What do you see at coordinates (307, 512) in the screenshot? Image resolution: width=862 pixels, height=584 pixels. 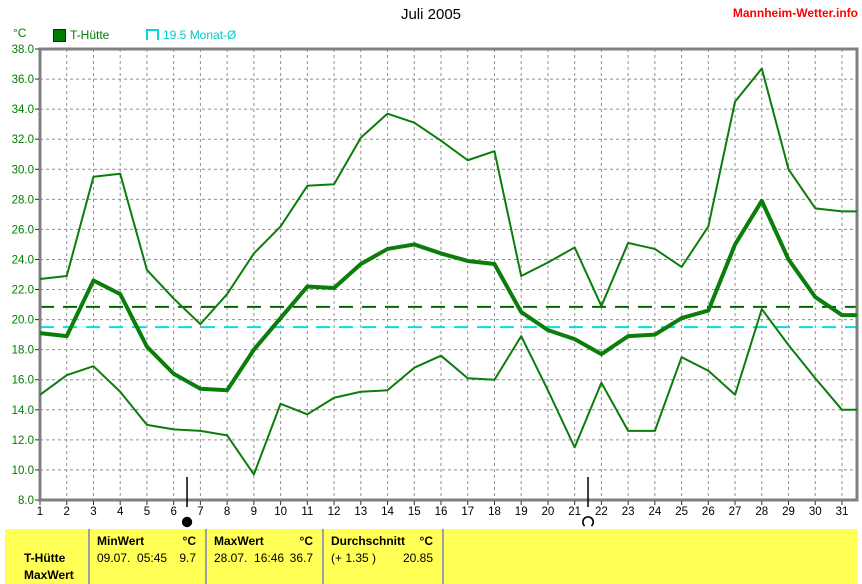 I see `svg-text: 11` at bounding box center [307, 512].